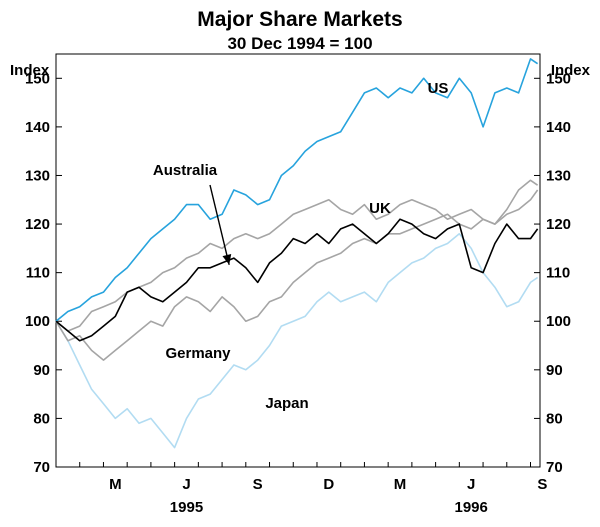 The height and width of the screenshot is (527, 600). Describe the element at coordinates (37, 175) in the screenshot. I see `y-tick-label-left-130: 130` at that location.